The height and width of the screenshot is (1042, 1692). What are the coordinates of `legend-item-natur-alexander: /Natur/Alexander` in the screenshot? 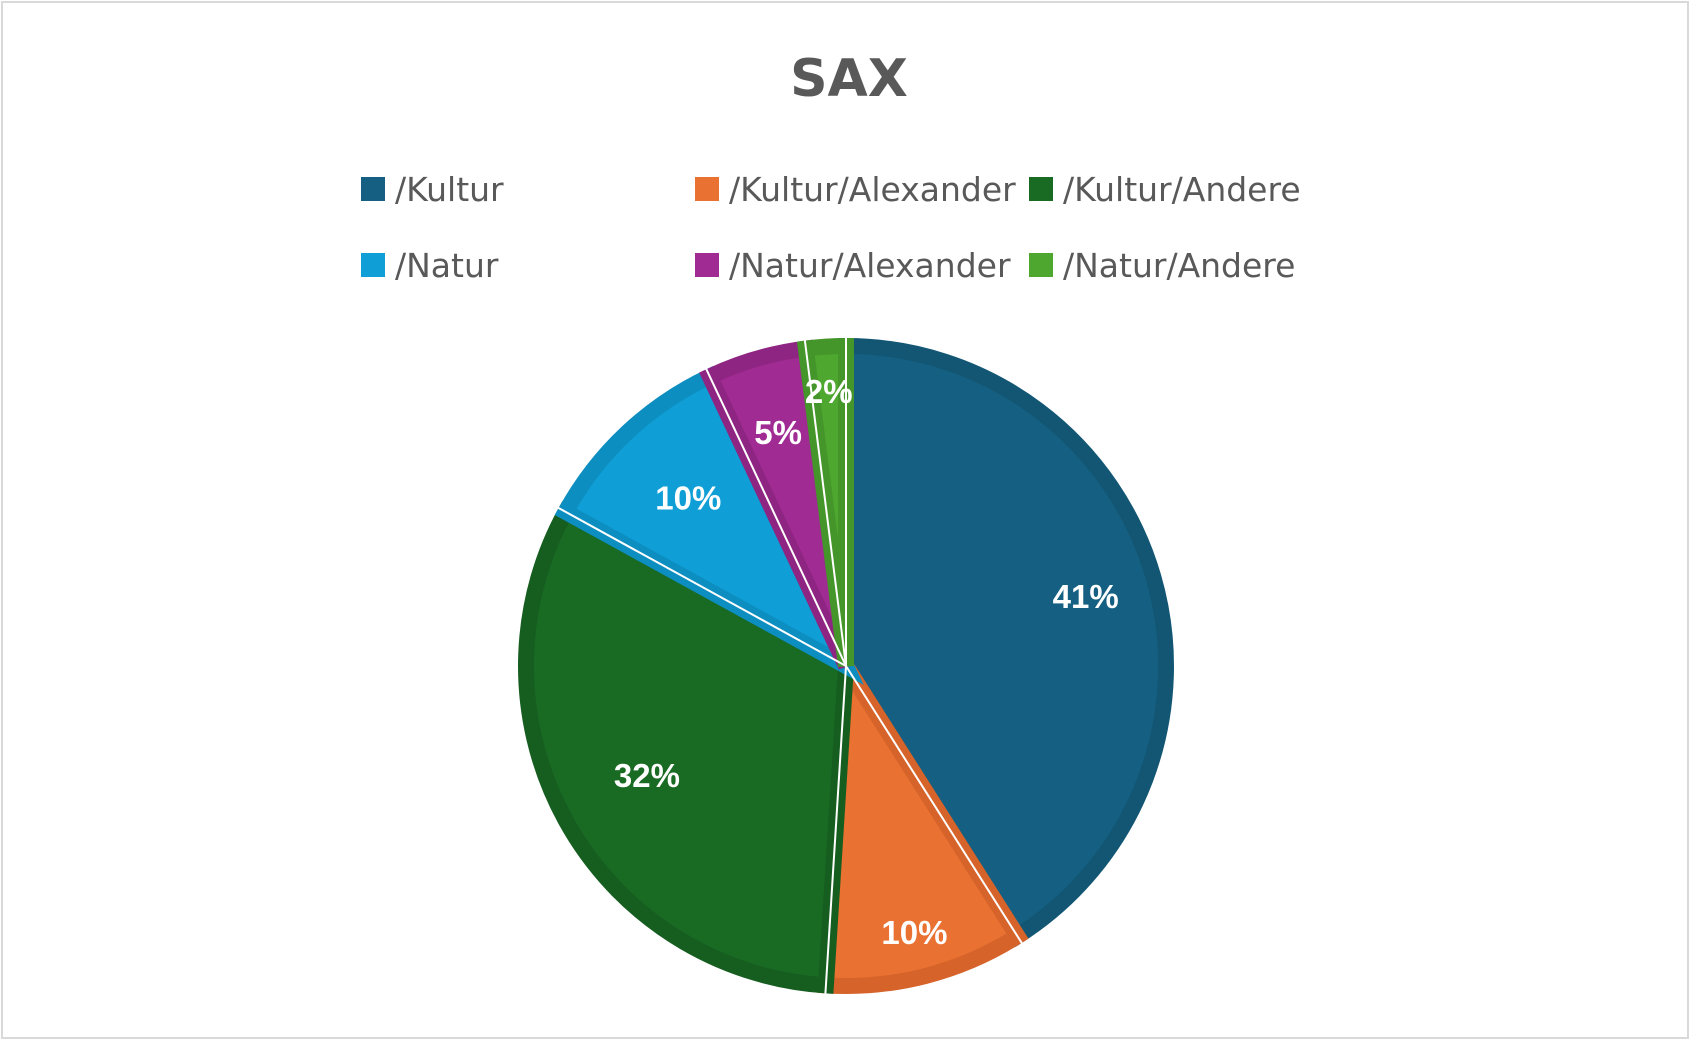 It's located at (853, 265).